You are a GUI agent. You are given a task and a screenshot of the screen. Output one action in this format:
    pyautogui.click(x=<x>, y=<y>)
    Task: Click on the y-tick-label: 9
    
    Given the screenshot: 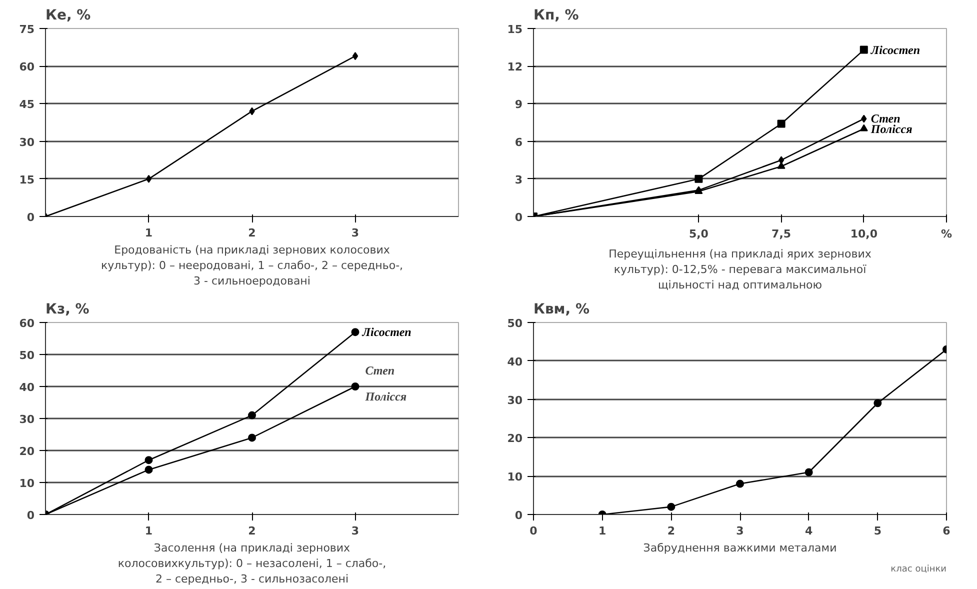 What is the action you would take?
    pyautogui.click(x=518, y=105)
    